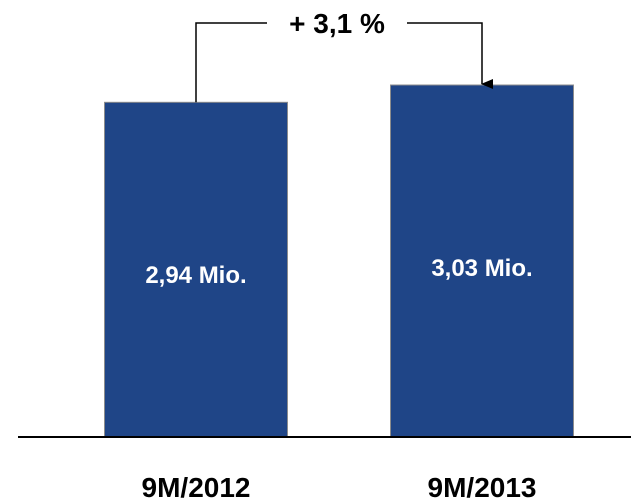 Image resolution: width=631 pixels, height=502 pixels. I want to click on category-label: 9M/2013, so click(482, 487).